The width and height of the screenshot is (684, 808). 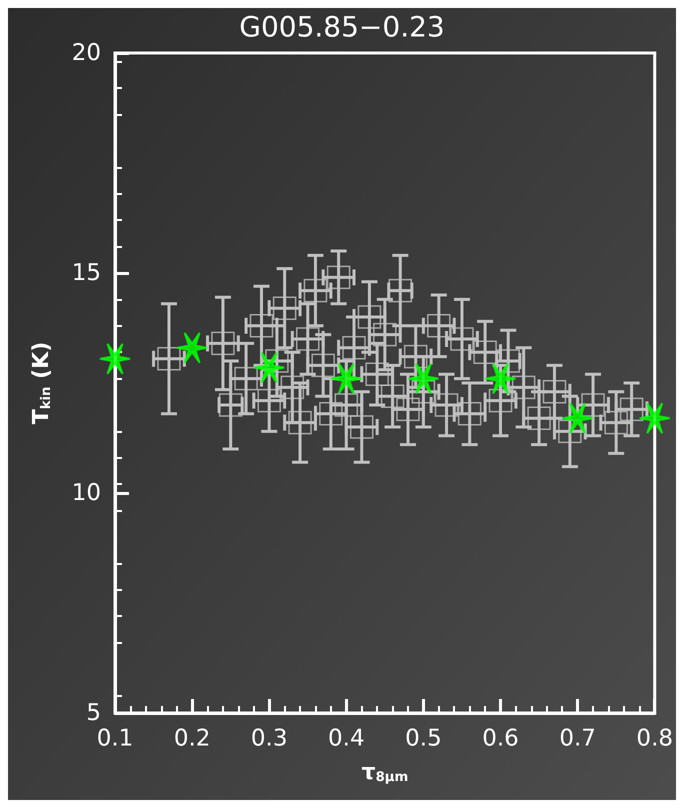 What do you see at coordinates (654, 739) in the screenshot?
I see `x-tick-label: 0.8` at bounding box center [654, 739].